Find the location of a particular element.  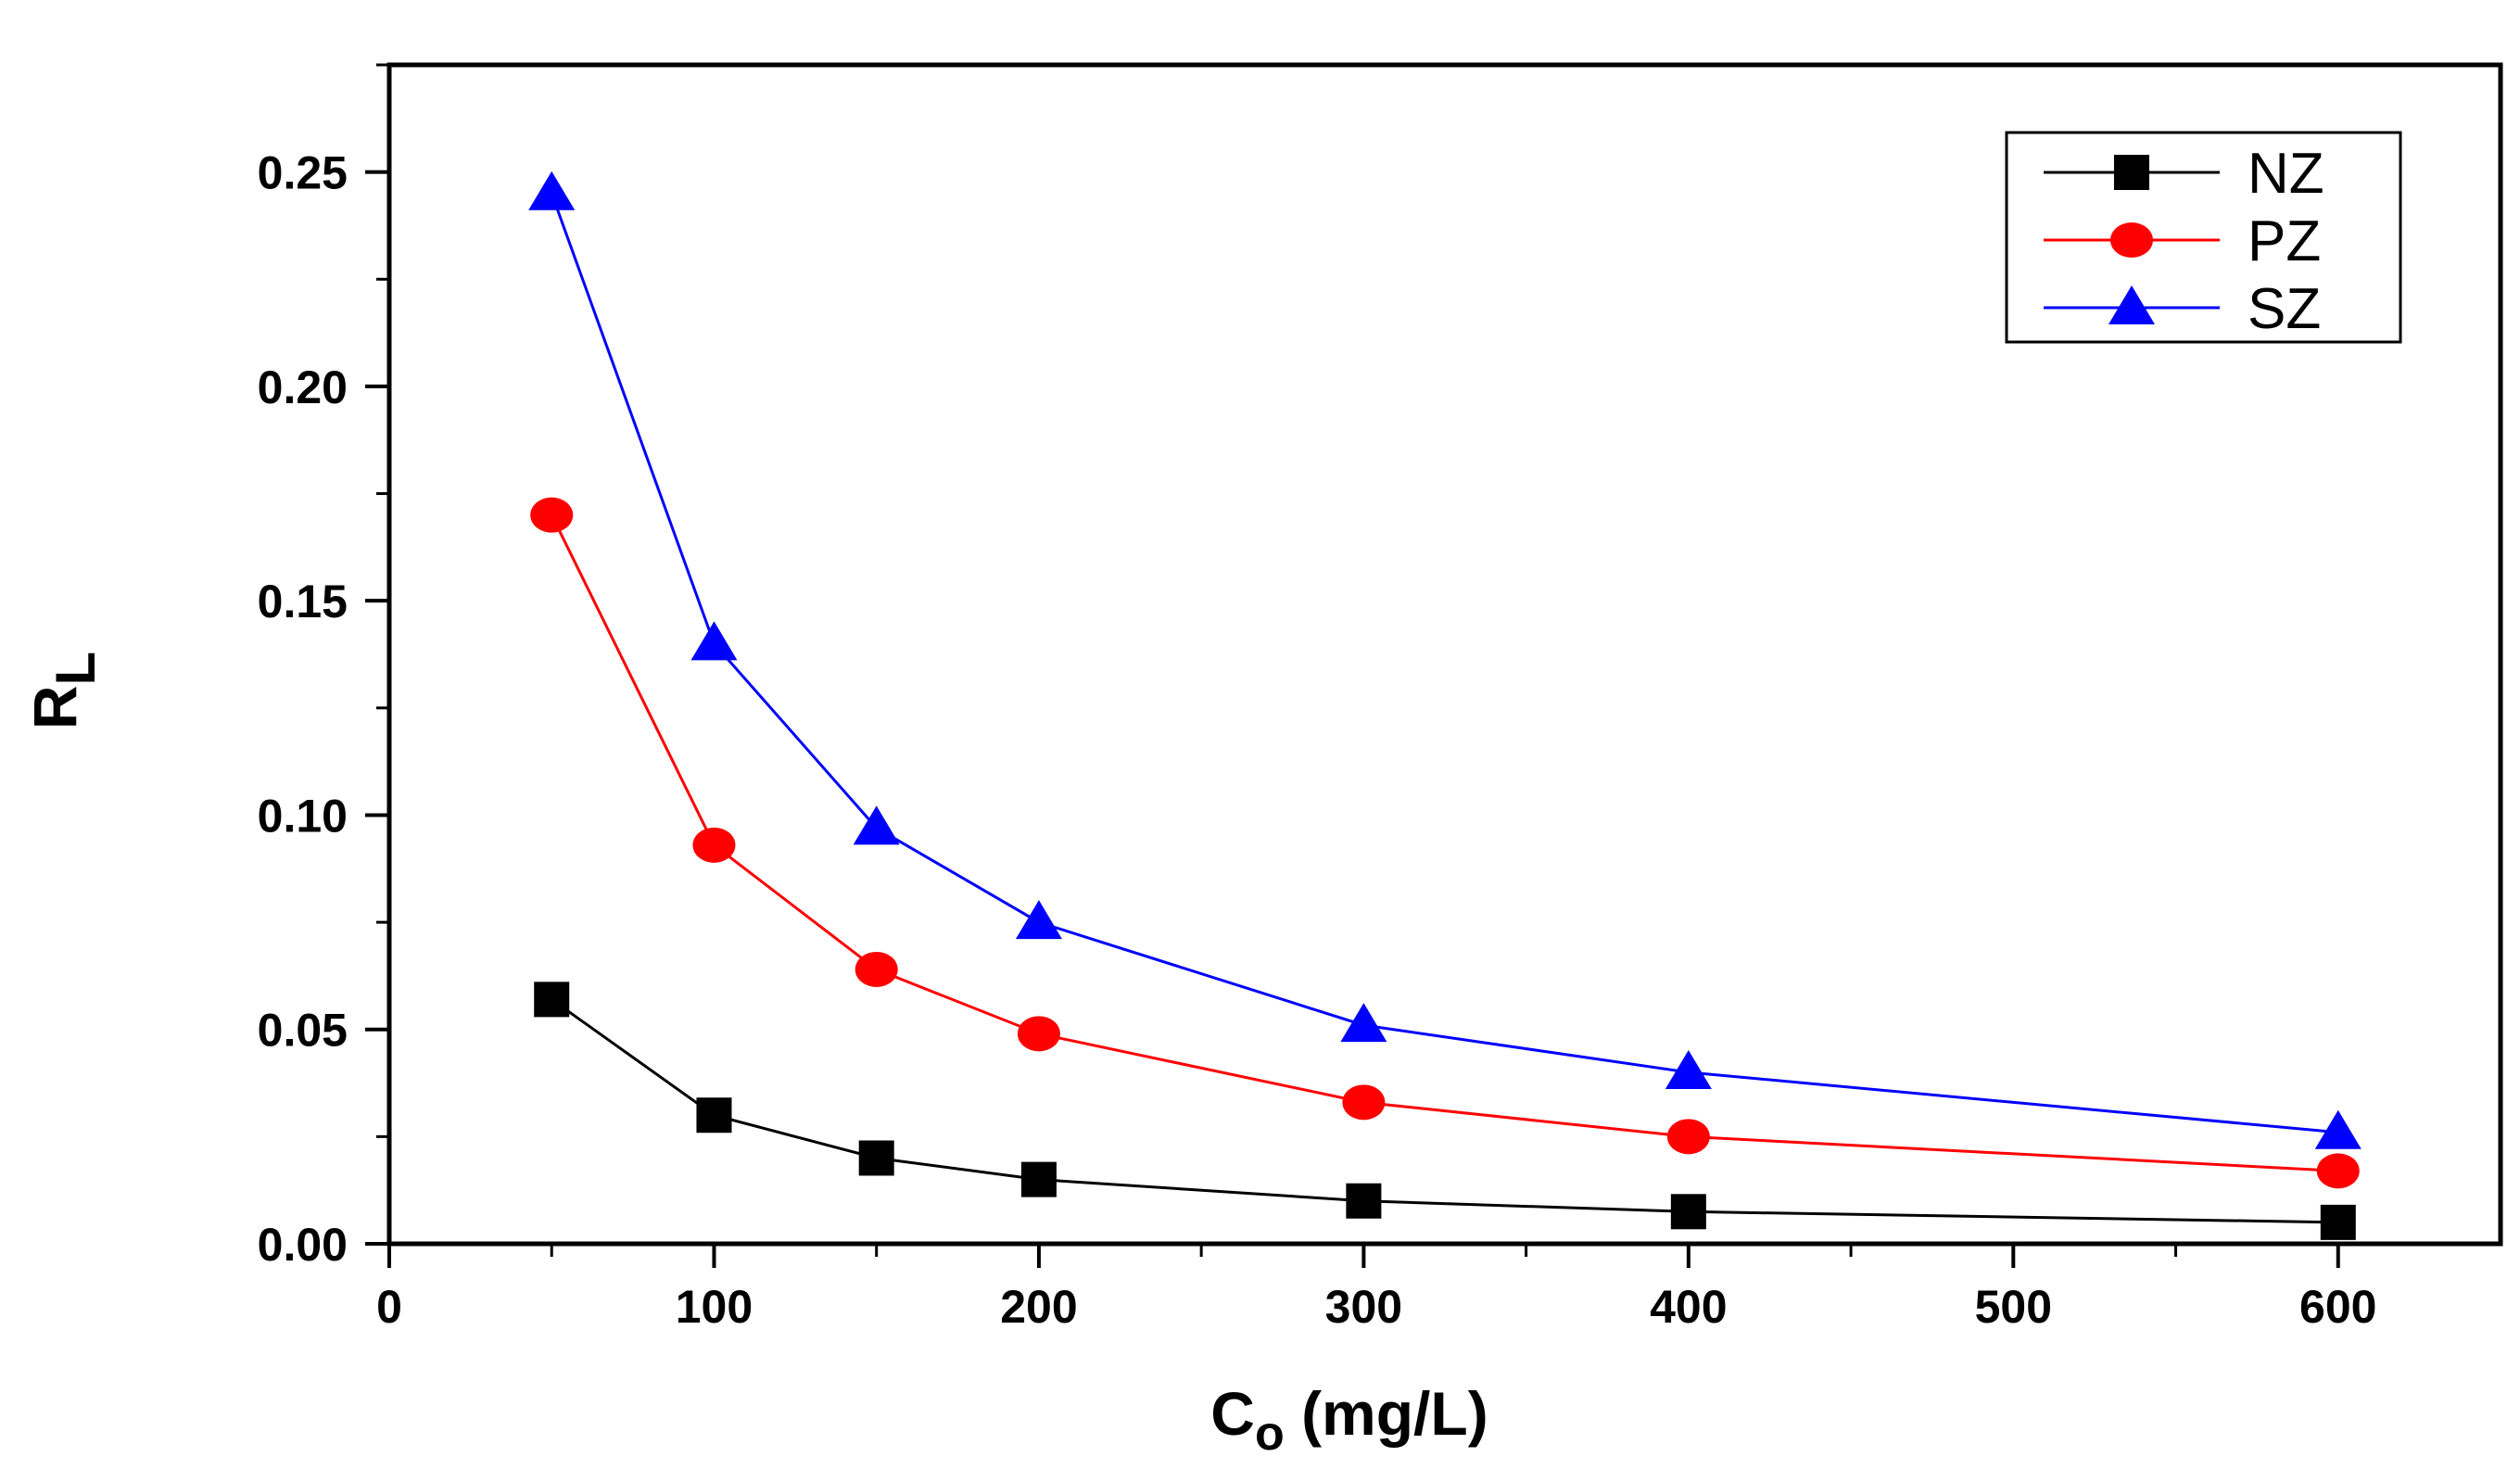

x-tick-label: 200 is located at coordinates (1038, 1307).